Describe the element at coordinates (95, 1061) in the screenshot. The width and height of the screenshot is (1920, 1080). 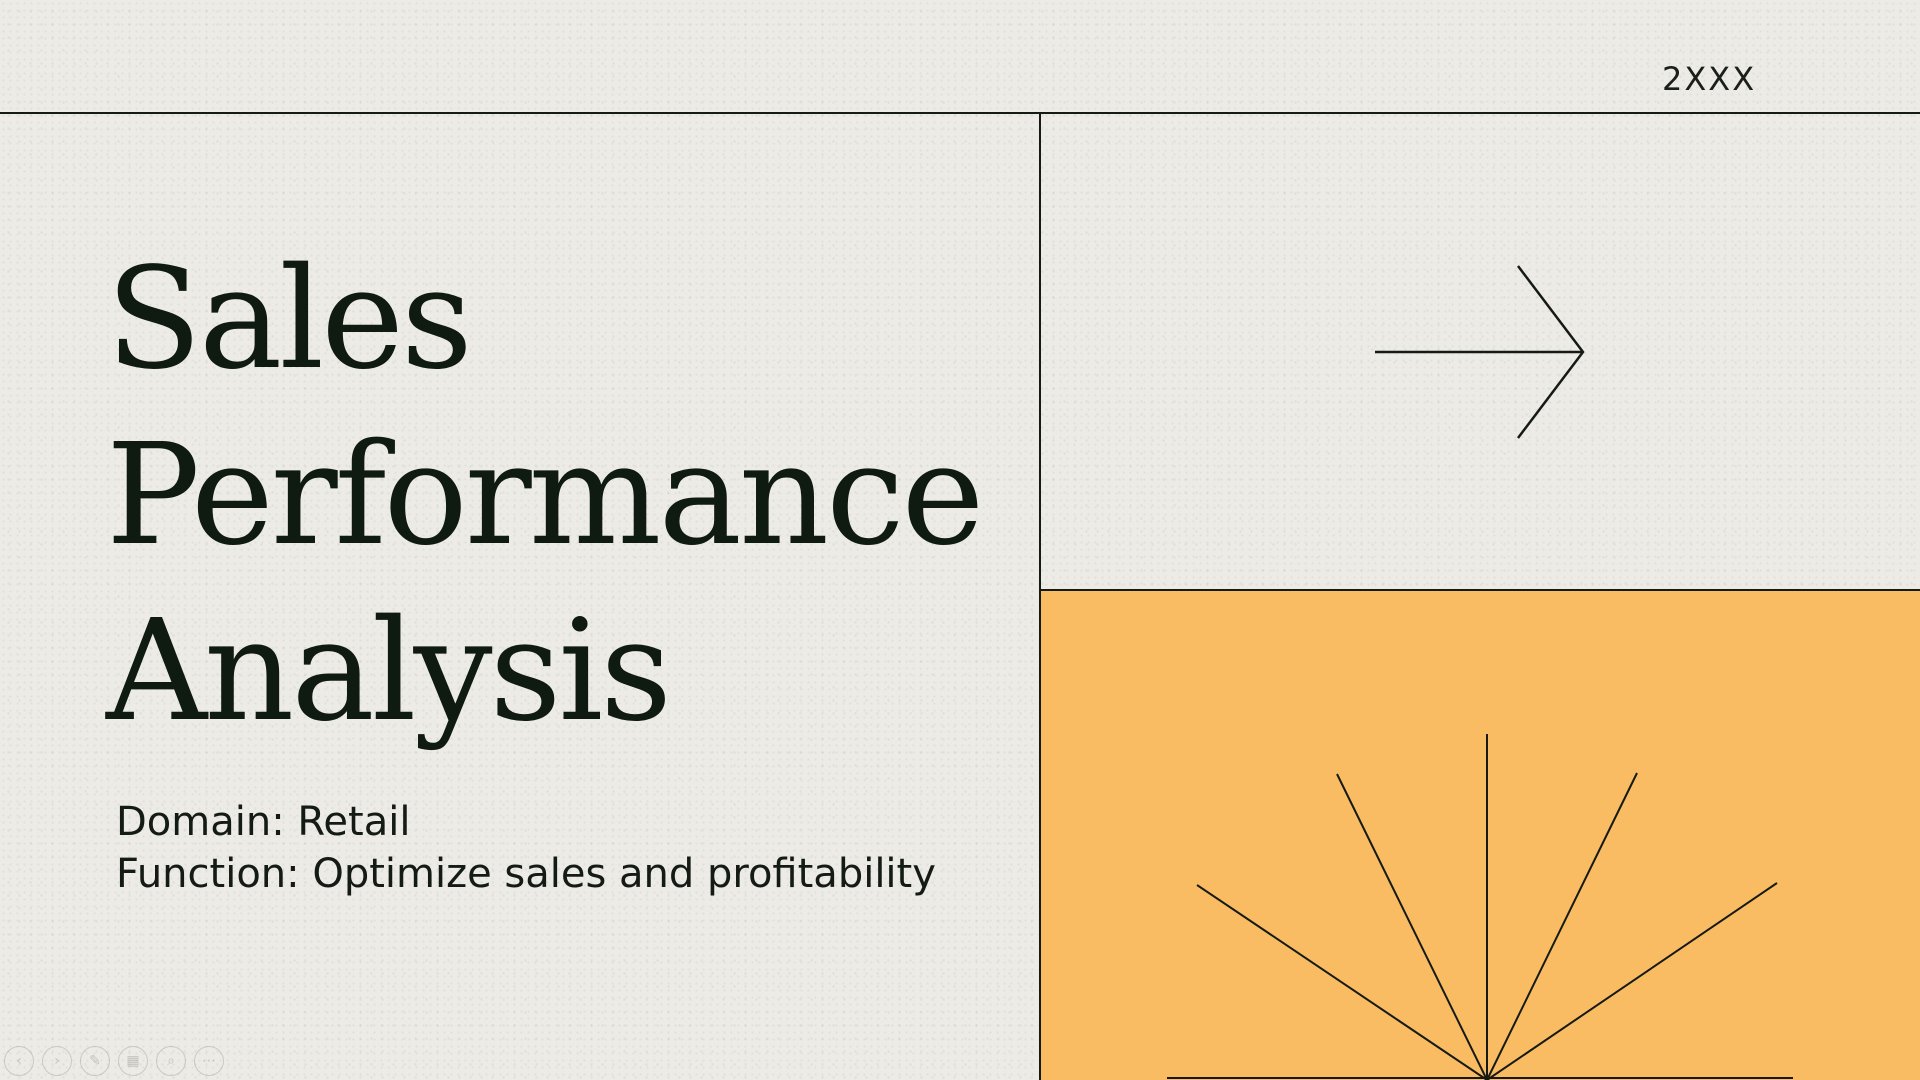
I see `pen-tool-button: ✎` at that location.